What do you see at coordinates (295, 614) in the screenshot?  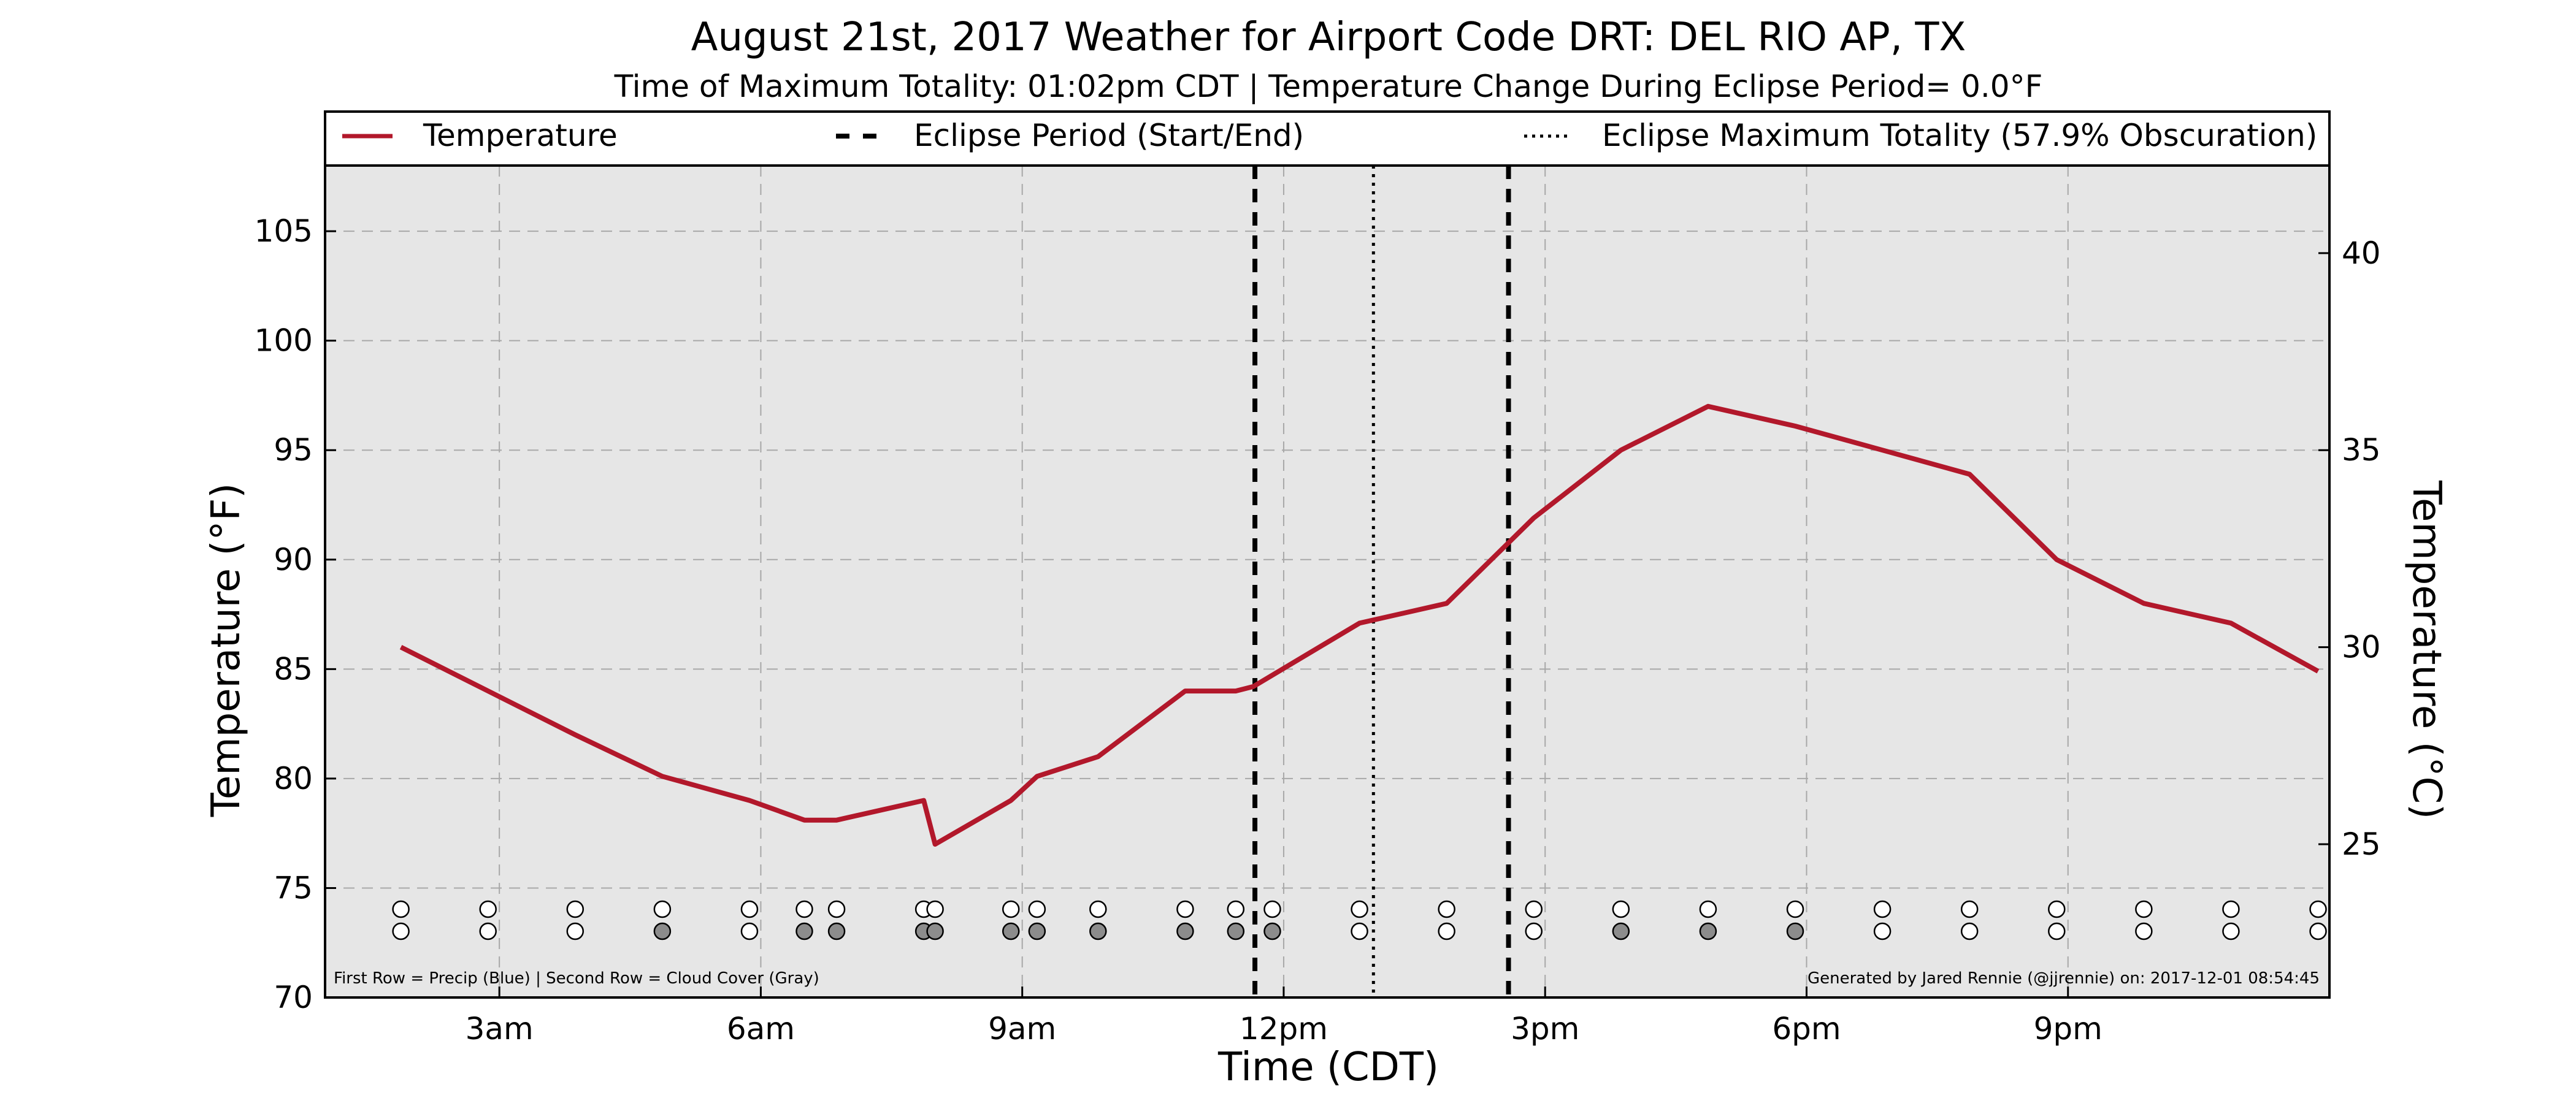 I see `y-axis-ticks: 70 75 80 85 90 95 100 105` at bounding box center [295, 614].